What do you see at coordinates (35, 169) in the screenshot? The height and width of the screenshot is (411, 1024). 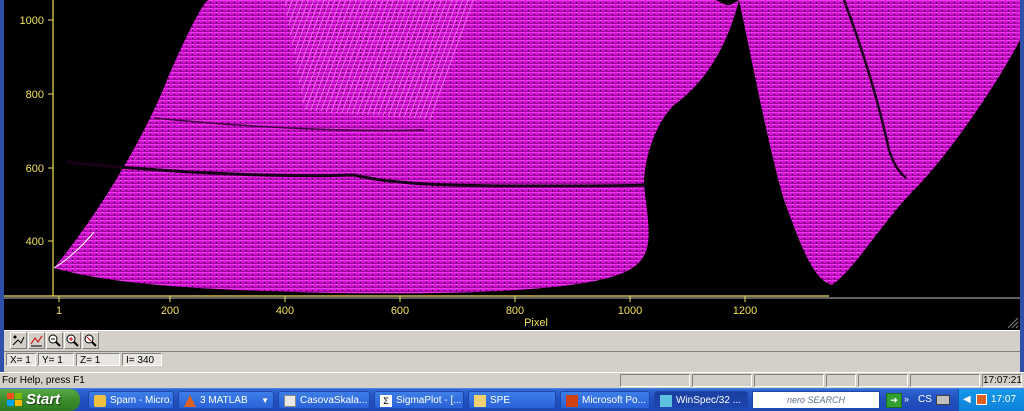 I see `y-tick-label: 600` at bounding box center [35, 169].